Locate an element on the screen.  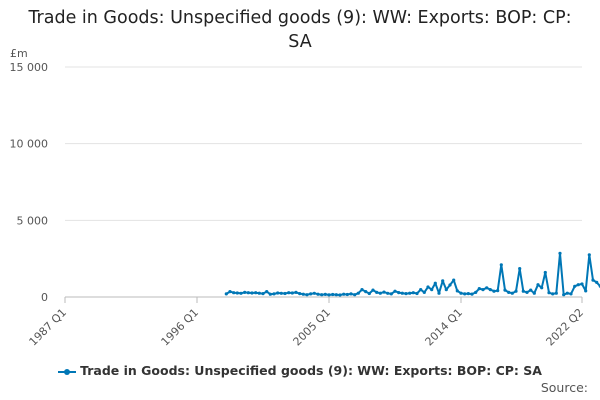
legend-marker-icon is located at coordinates (67, 372).